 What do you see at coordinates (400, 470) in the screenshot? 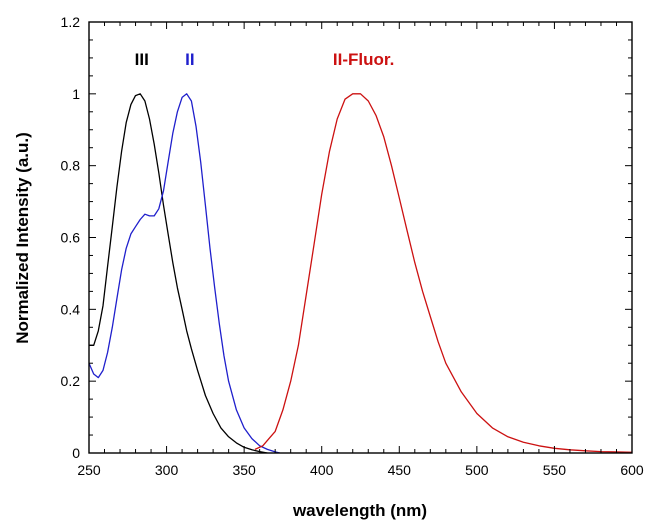
I see `x-tick-label: 450` at bounding box center [400, 470].